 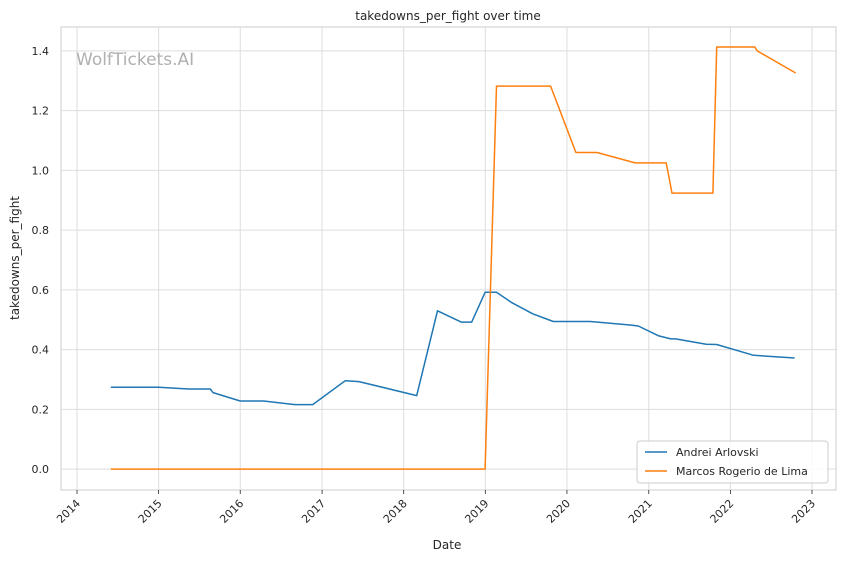 What do you see at coordinates (742, 471) in the screenshot?
I see `legend-label-marcos-rogerio-de-lima: Marcos Rogerio de Lima` at bounding box center [742, 471].